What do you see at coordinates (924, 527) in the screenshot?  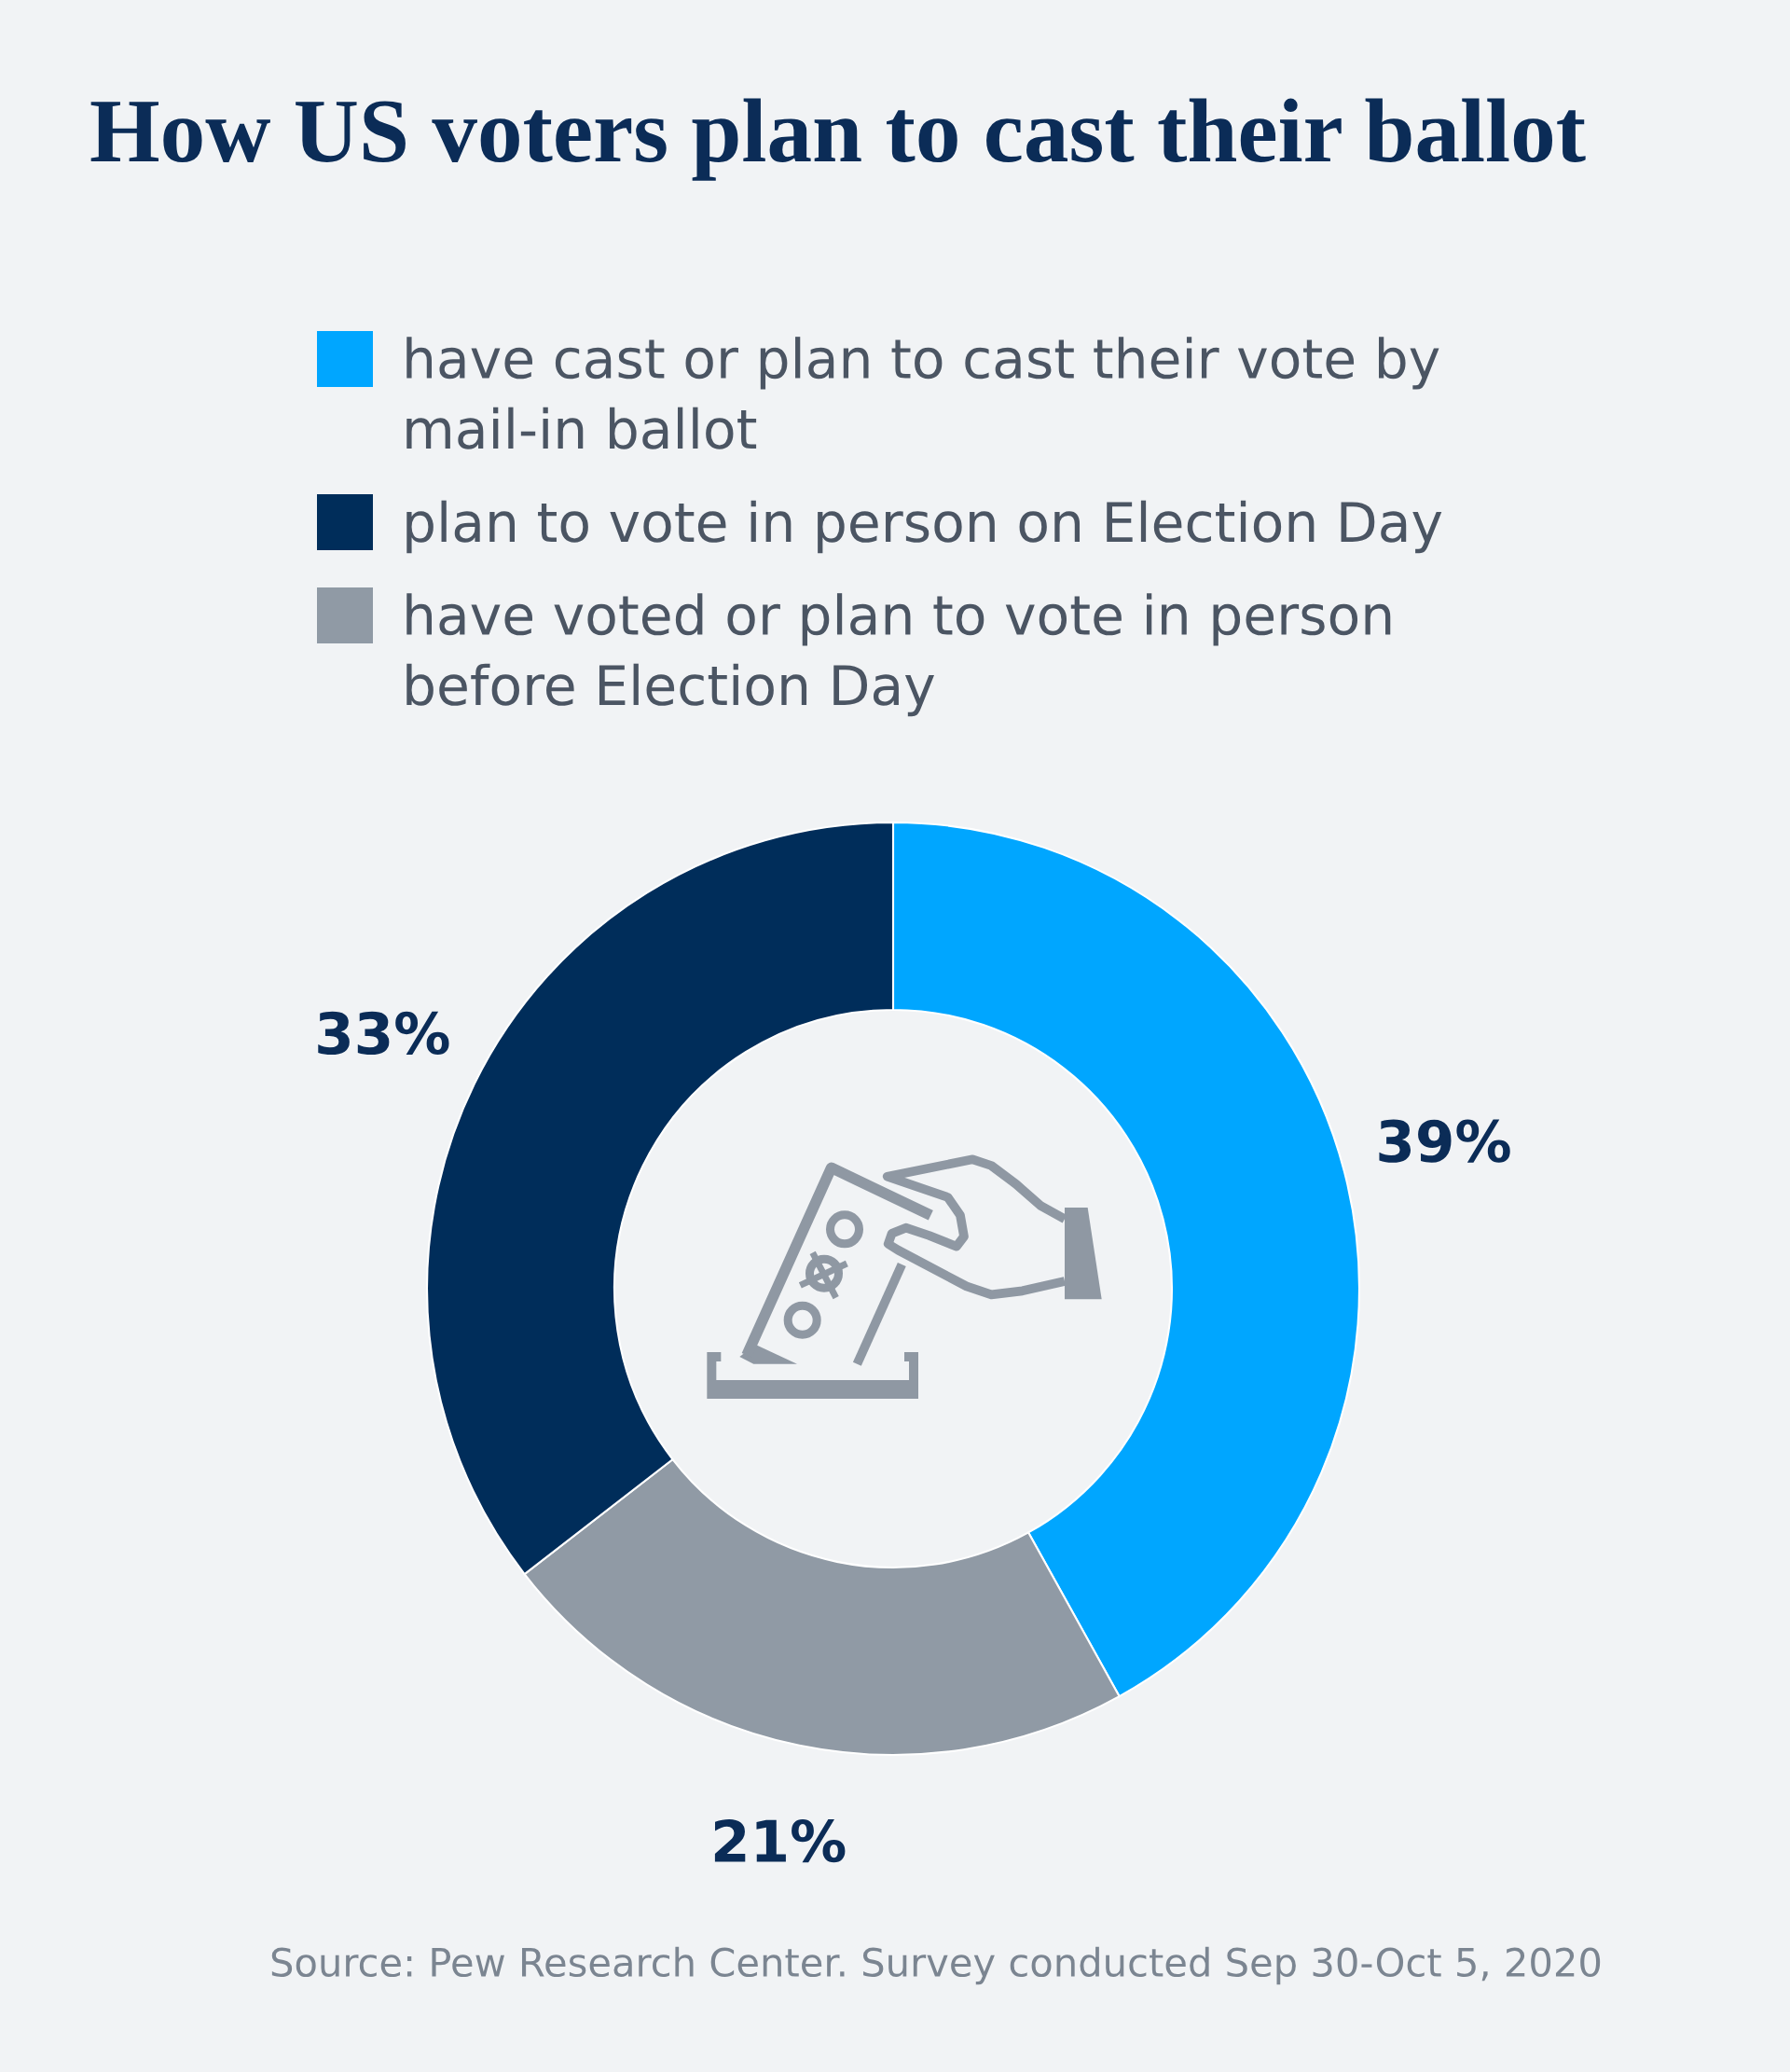 I see `legend-label: plan to vote in person on Election Day` at bounding box center [924, 527].